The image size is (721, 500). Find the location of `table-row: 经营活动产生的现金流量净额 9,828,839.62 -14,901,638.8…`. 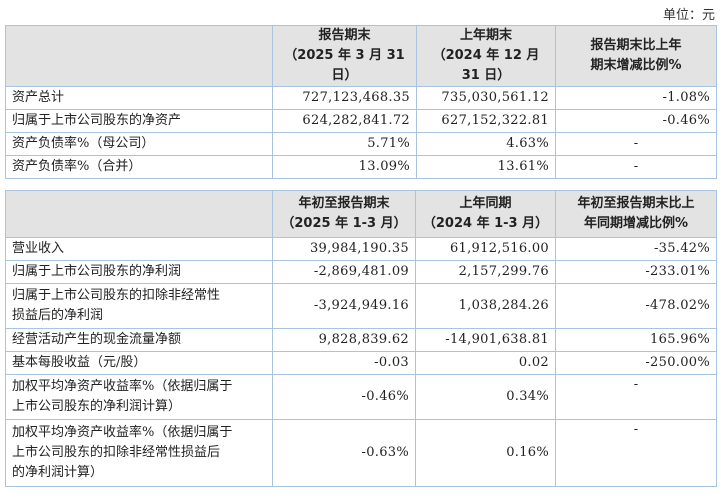

table-row: 经营活动产生的现金流量净额 9,828,839.62 -14,901,638.8… is located at coordinates (361, 340).